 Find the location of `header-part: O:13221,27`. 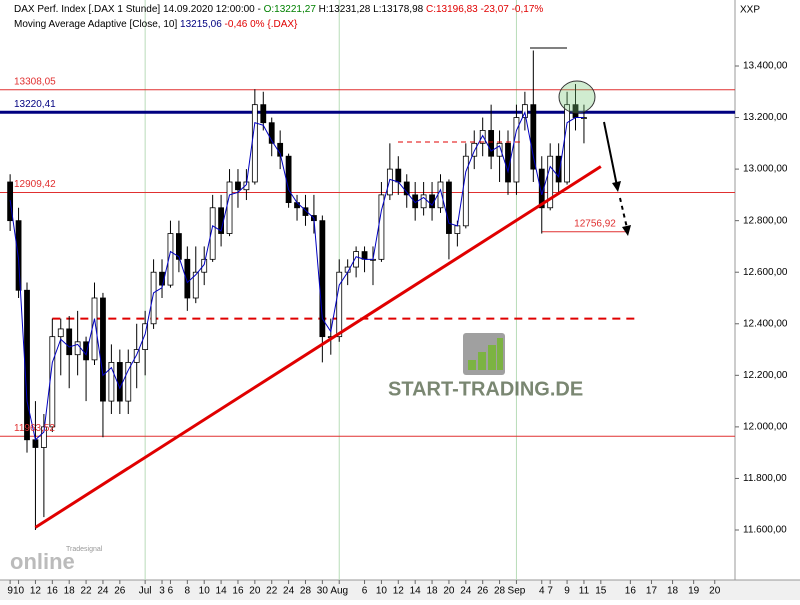

header-part: O:13221,27 is located at coordinates (290, 9).